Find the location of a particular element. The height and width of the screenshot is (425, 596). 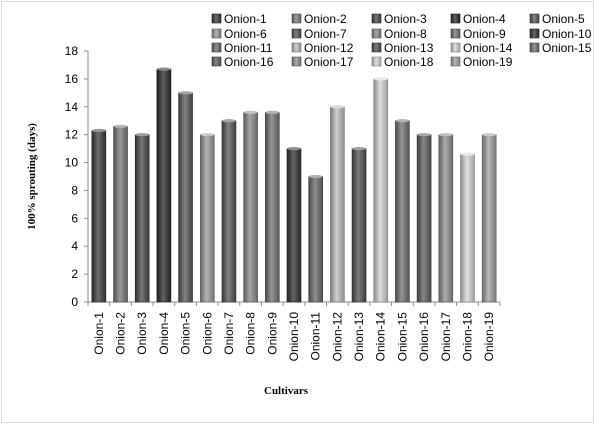

legend-item-onion-13: Onion-13 is located at coordinates (402, 48).